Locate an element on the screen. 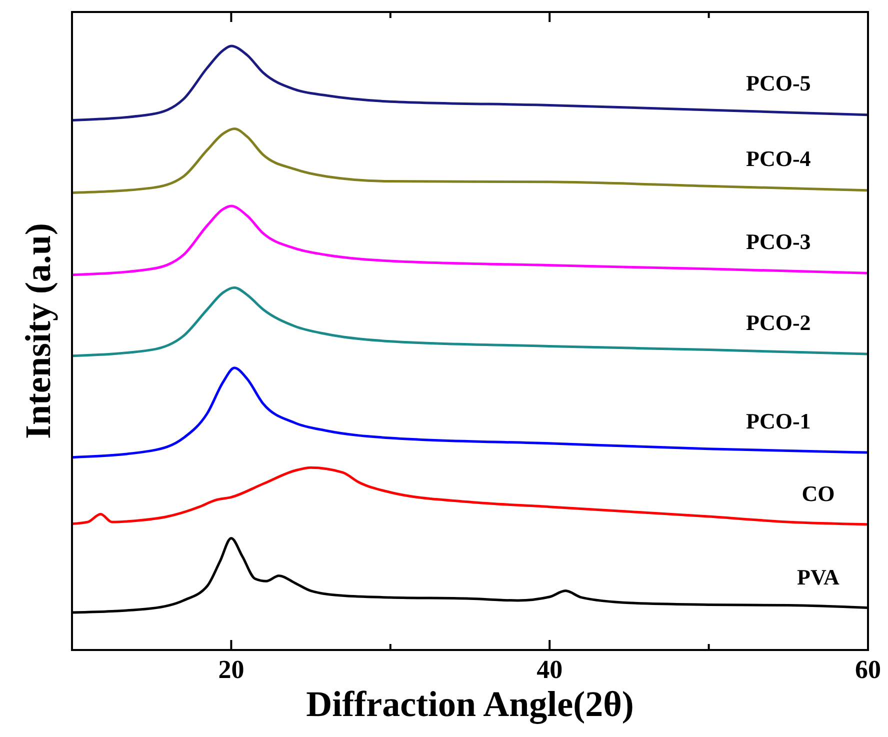  series-label: PCO-2 is located at coordinates (778, 322).